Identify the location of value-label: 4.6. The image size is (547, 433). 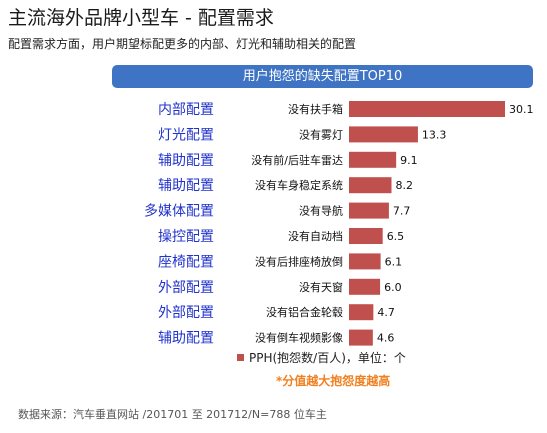
(386, 338).